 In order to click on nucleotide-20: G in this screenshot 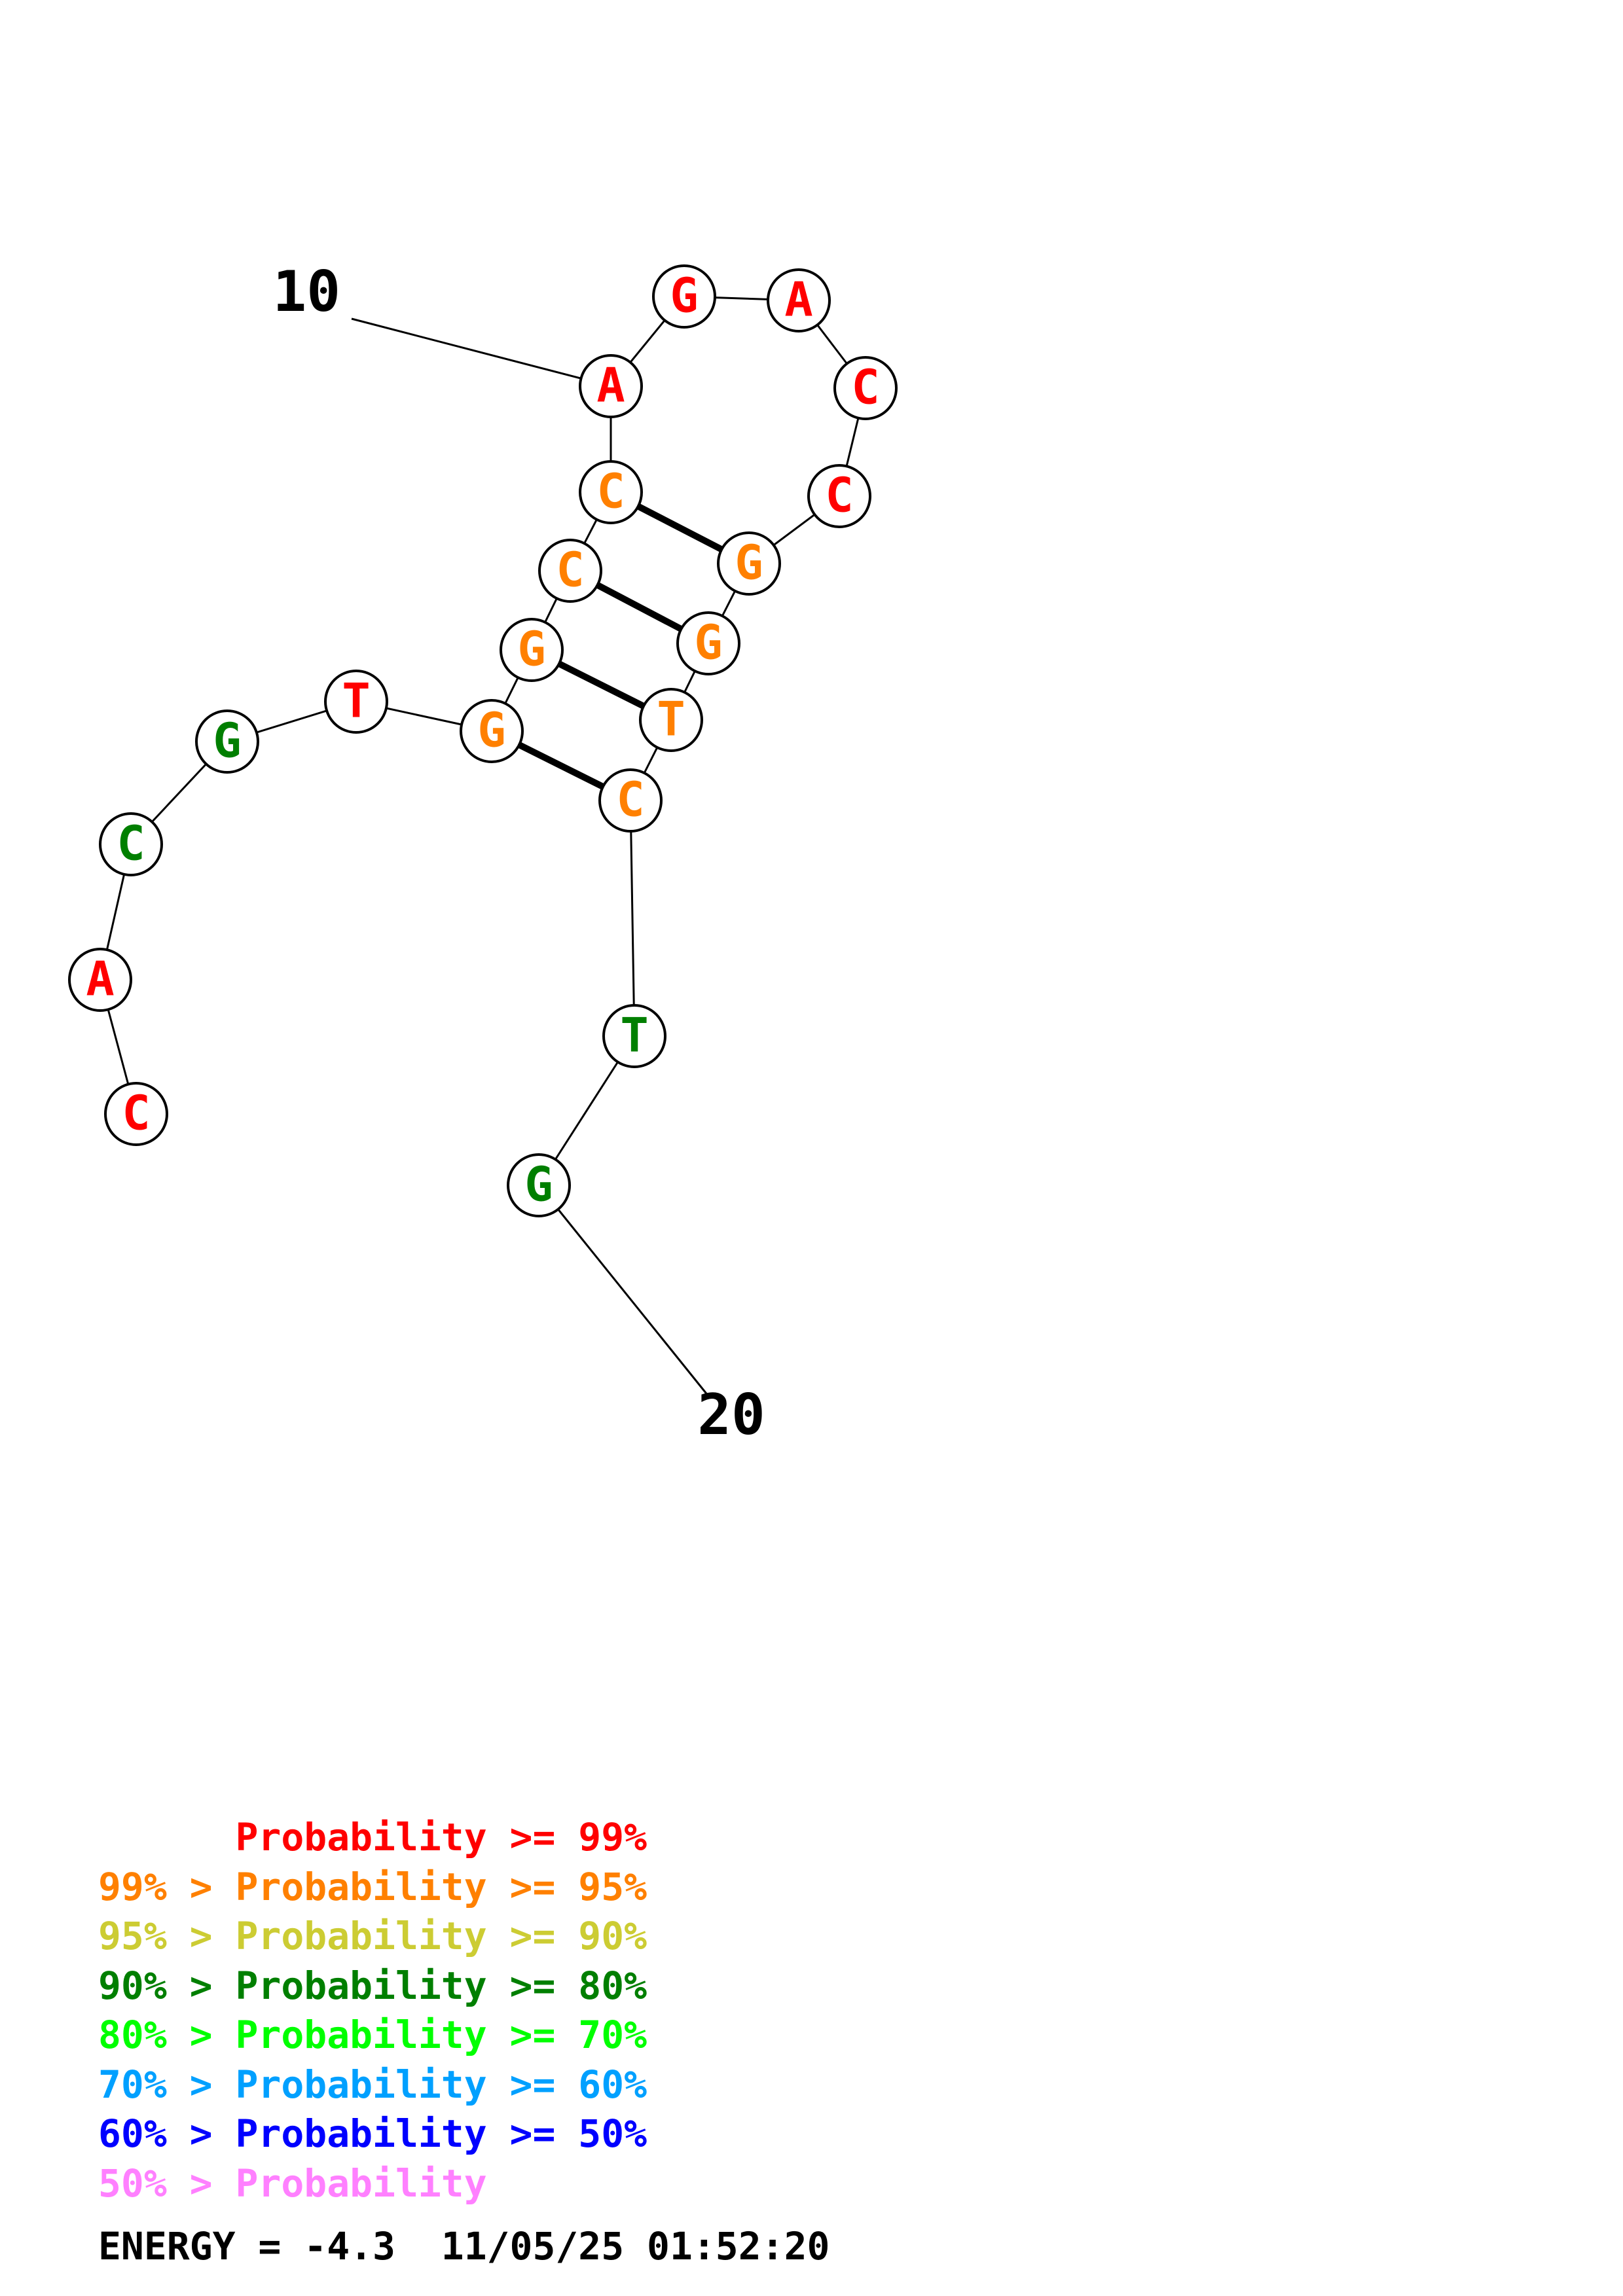, I will do `click(539, 1185)`.